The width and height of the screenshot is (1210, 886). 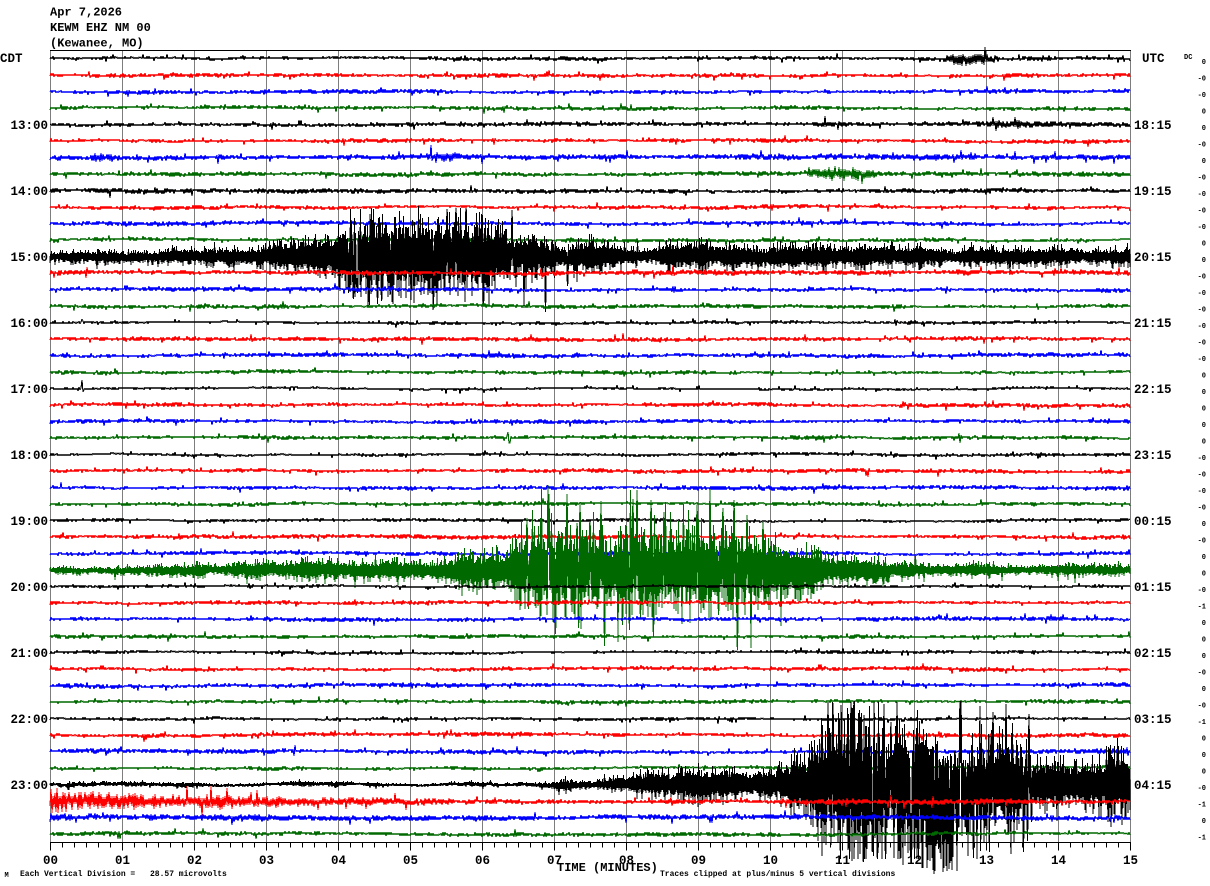 What do you see at coordinates (29, 126) in the screenshot?
I see `svg-text: 13:00` at bounding box center [29, 126].